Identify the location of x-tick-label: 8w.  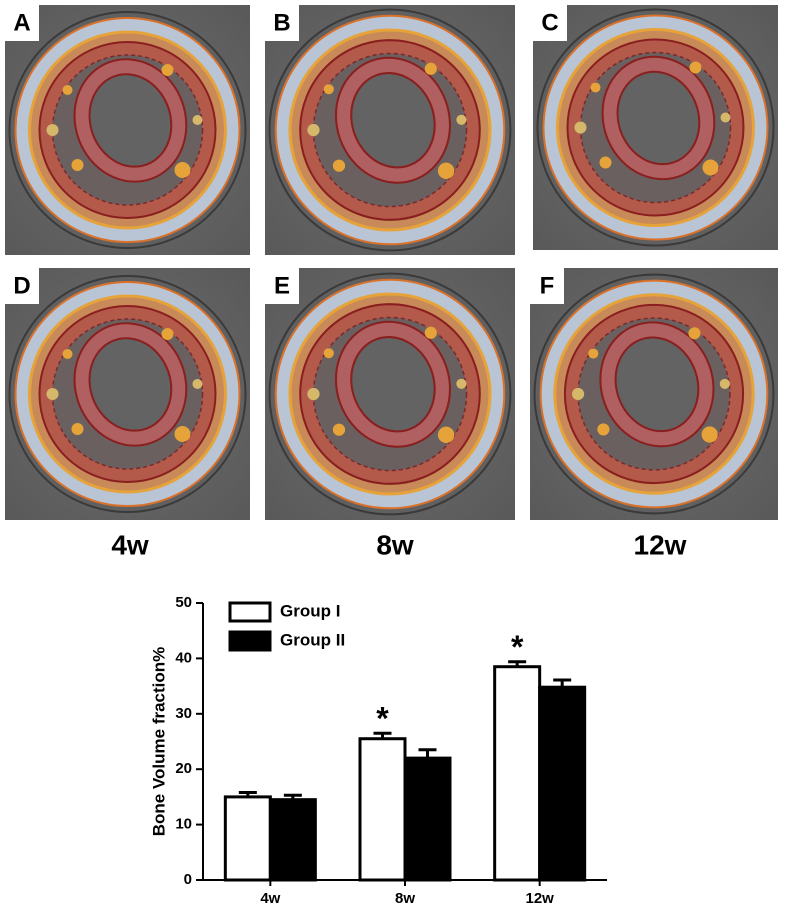
(405, 898).